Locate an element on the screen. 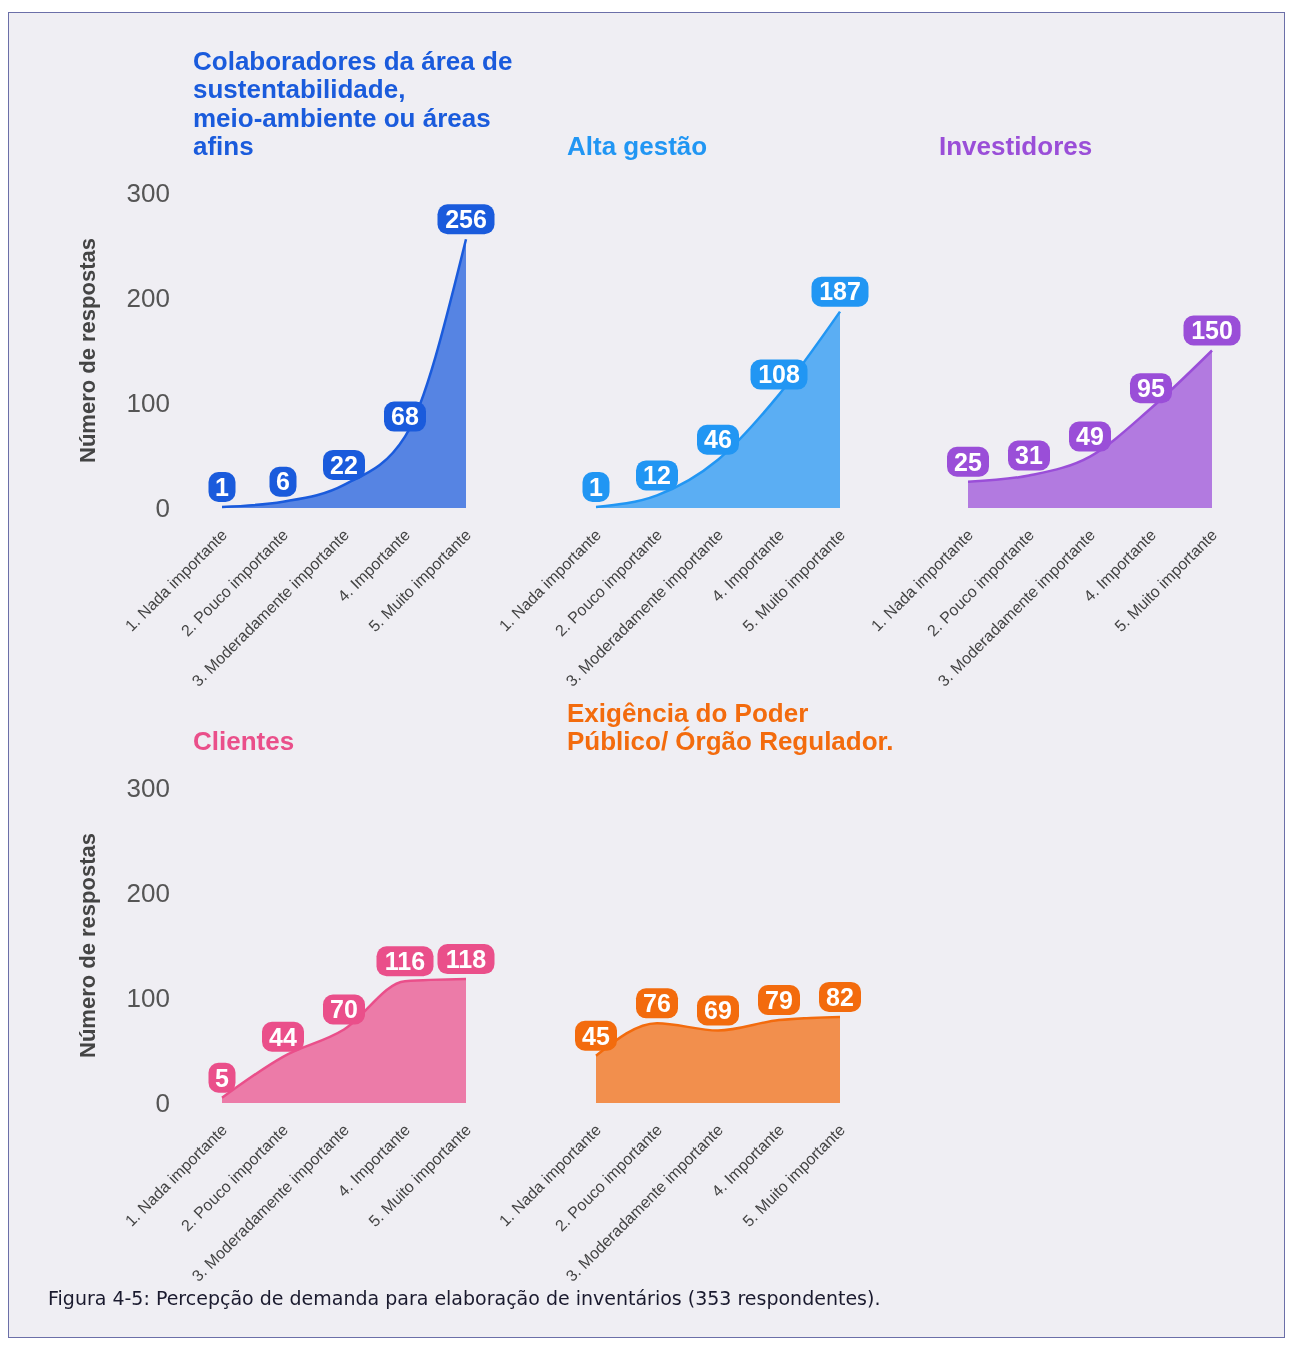 The width and height of the screenshot is (1293, 1345). data-label: 187 is located at coordinates (840, 291).